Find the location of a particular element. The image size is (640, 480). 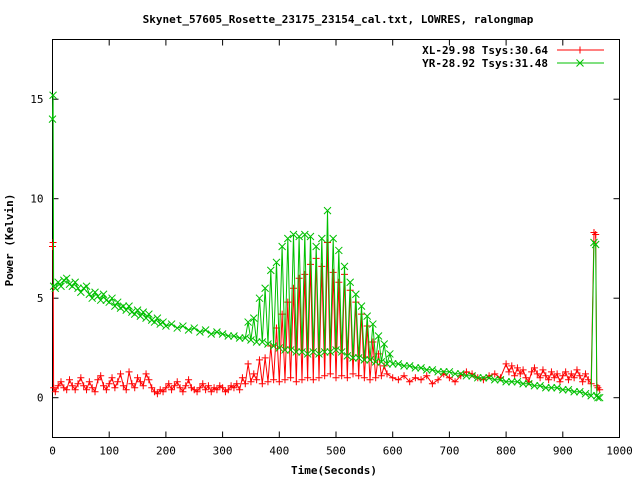

legend-label: XL-29.98 Tsys:30.64 is located at coordinates (485, 50).